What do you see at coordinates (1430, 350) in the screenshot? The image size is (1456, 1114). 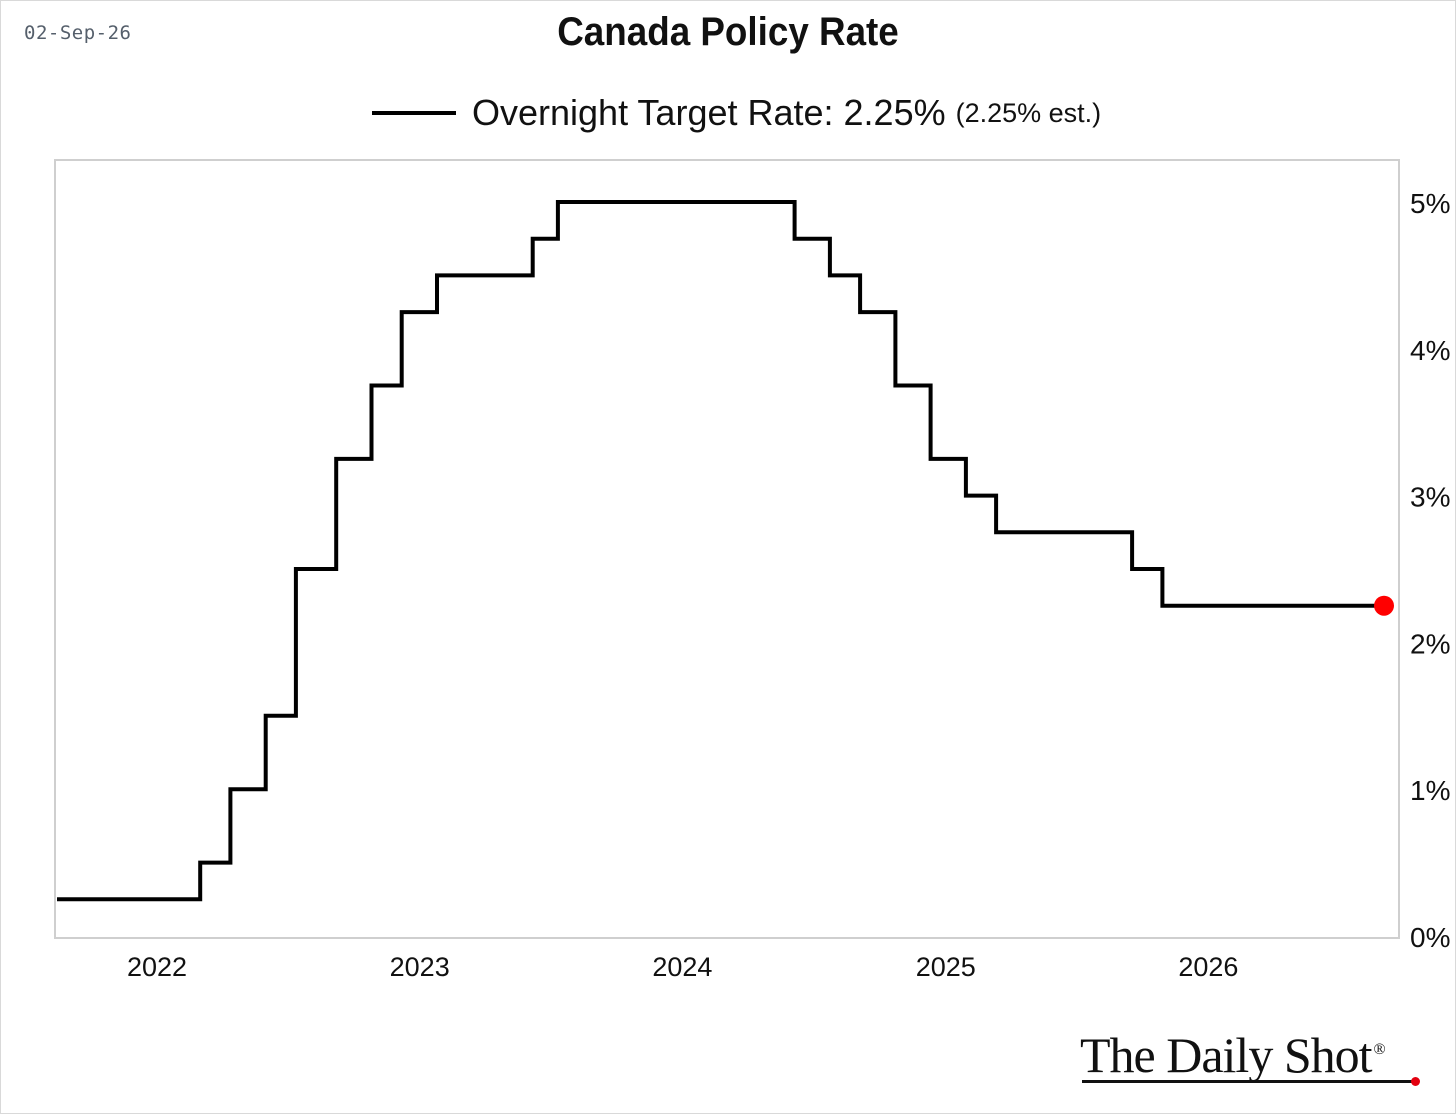 I see `y-tick-label: 4%` at bounding box center [1430, 350].